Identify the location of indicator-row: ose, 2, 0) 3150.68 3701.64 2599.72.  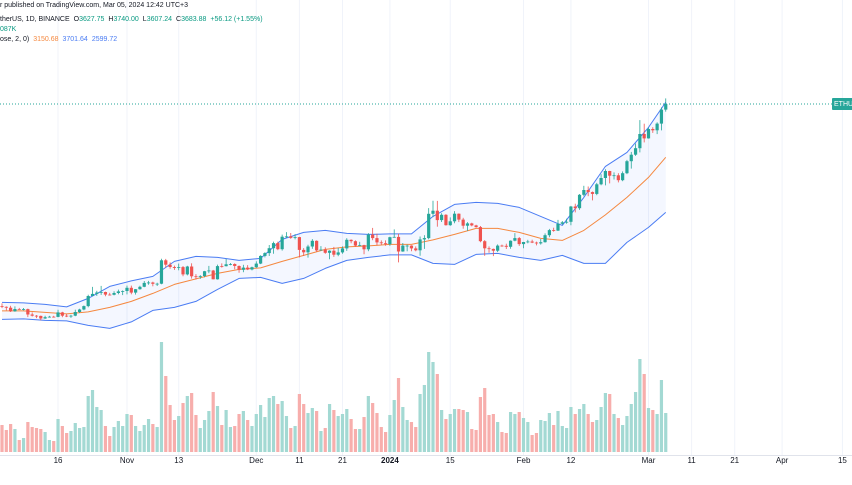
(131, 40).